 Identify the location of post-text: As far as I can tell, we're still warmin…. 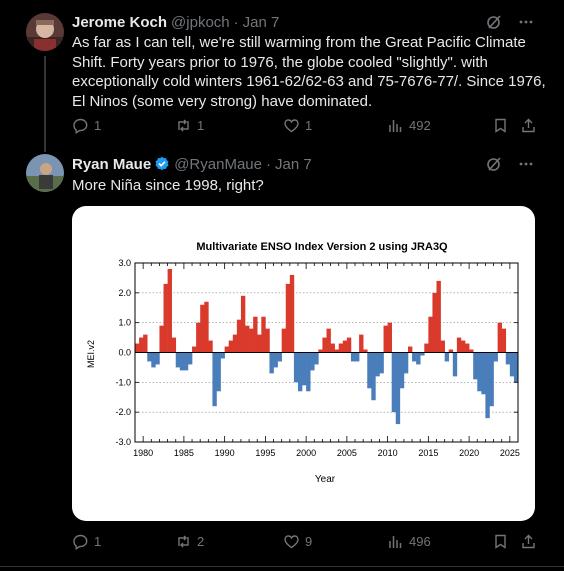
(309, 72).